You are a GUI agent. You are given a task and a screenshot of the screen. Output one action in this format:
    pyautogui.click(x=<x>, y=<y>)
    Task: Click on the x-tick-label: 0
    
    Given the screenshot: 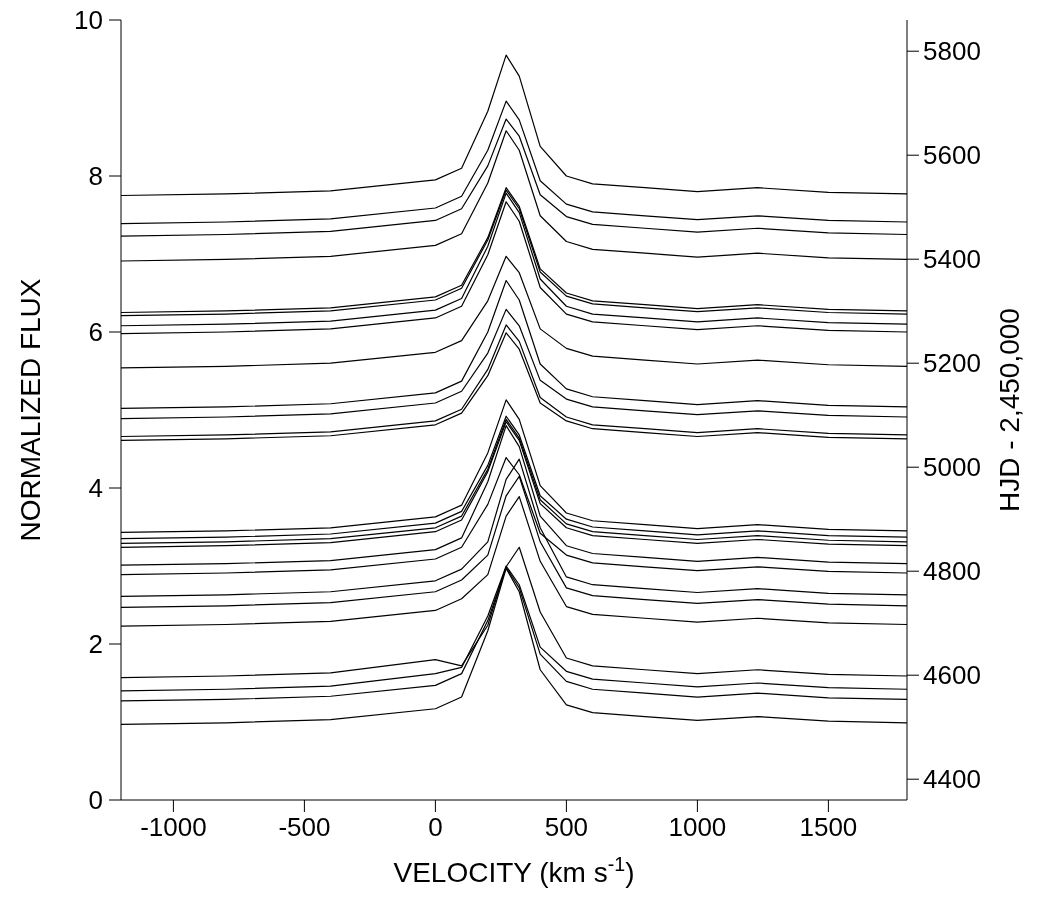 What is the action you would take?
    pyautogui.click(x=435, y=827)
    